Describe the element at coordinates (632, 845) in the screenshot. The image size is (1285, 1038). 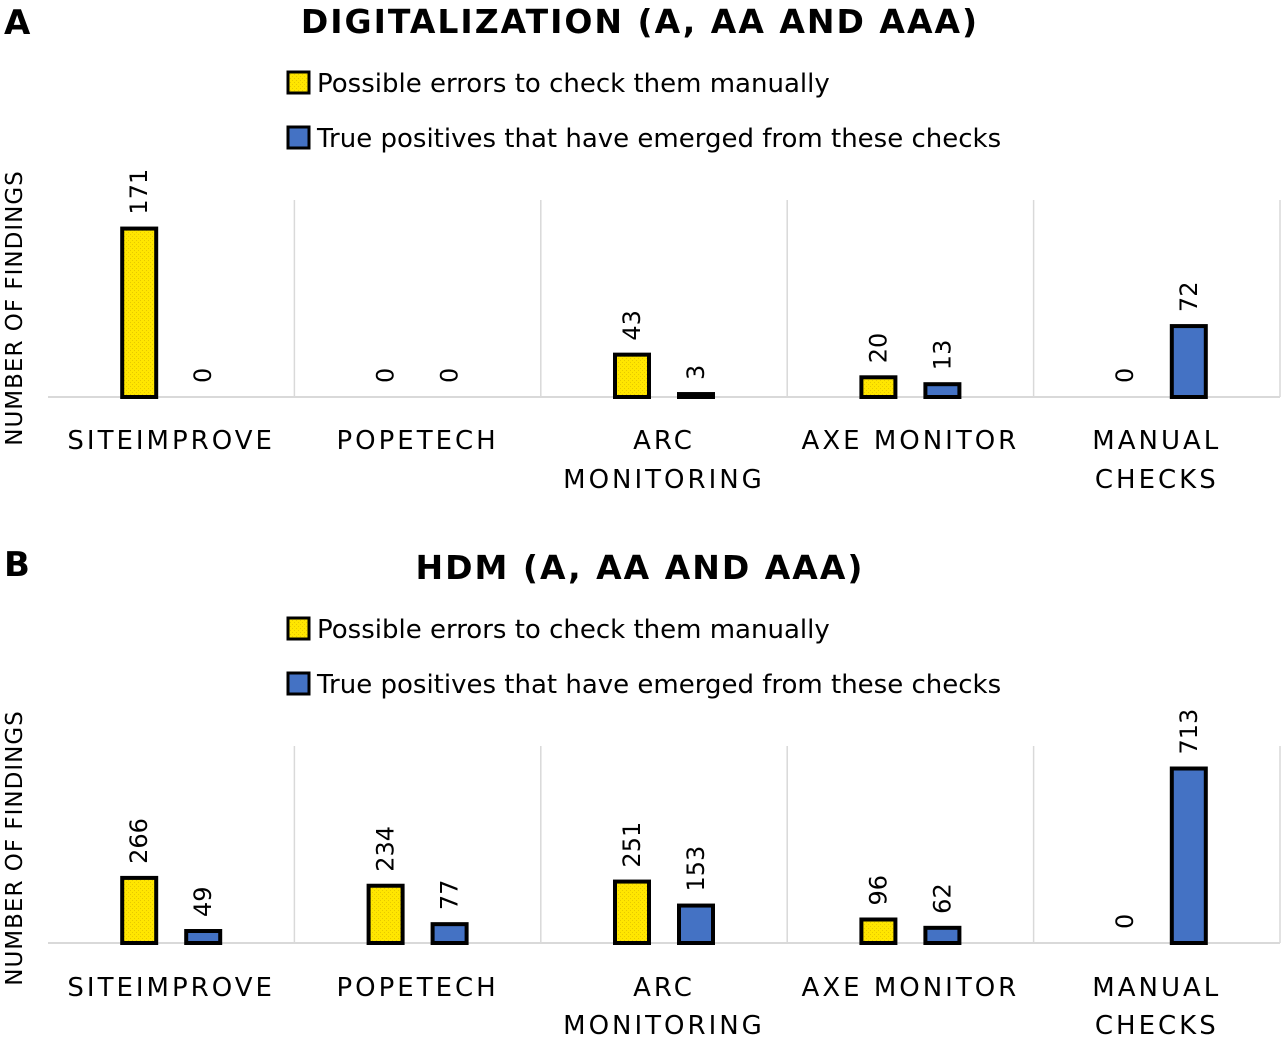
I see `data-label-possible-errors: 251` at that location.